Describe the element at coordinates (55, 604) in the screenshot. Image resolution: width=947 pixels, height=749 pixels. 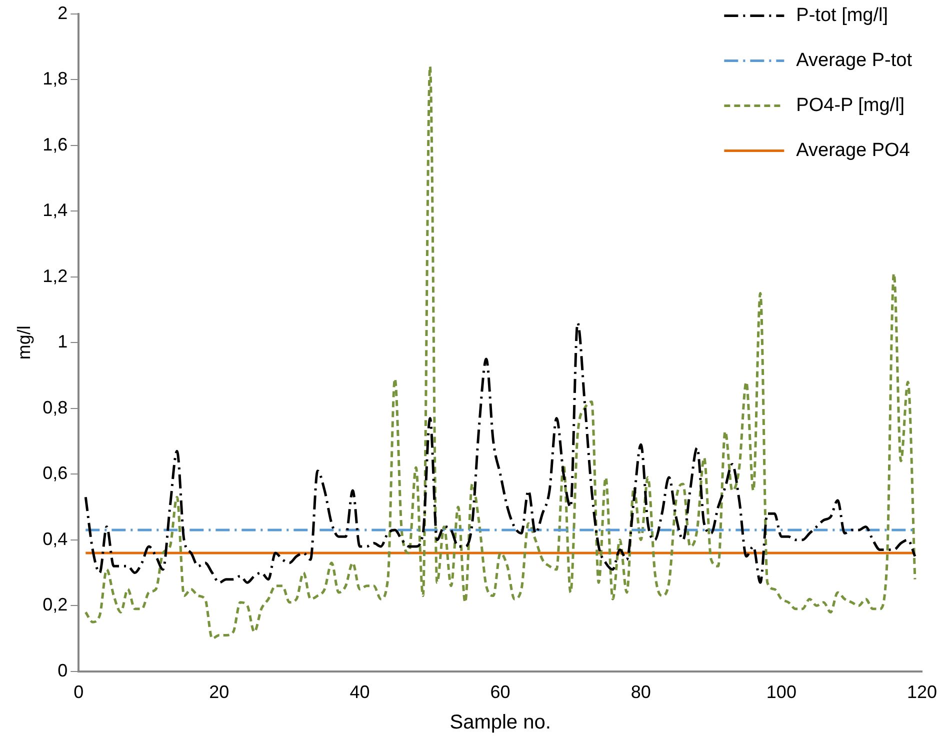
I see `y-tick-label: 0,2` at that location.